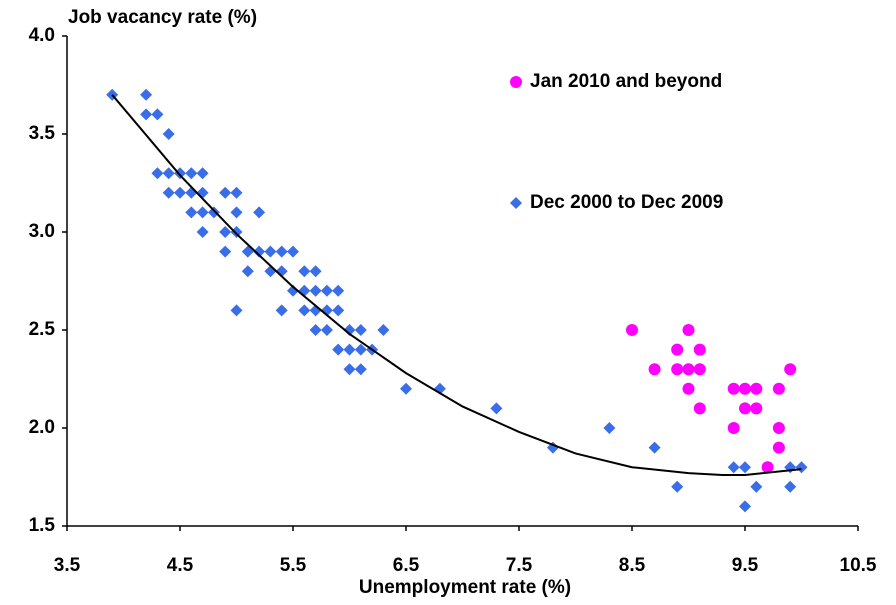 This screenshot has width=896, height=605. What do you see at coordinates (67, 565) in the screenshot?
I see `x-tick-label: 3.5` at bounding box center [67, 565].